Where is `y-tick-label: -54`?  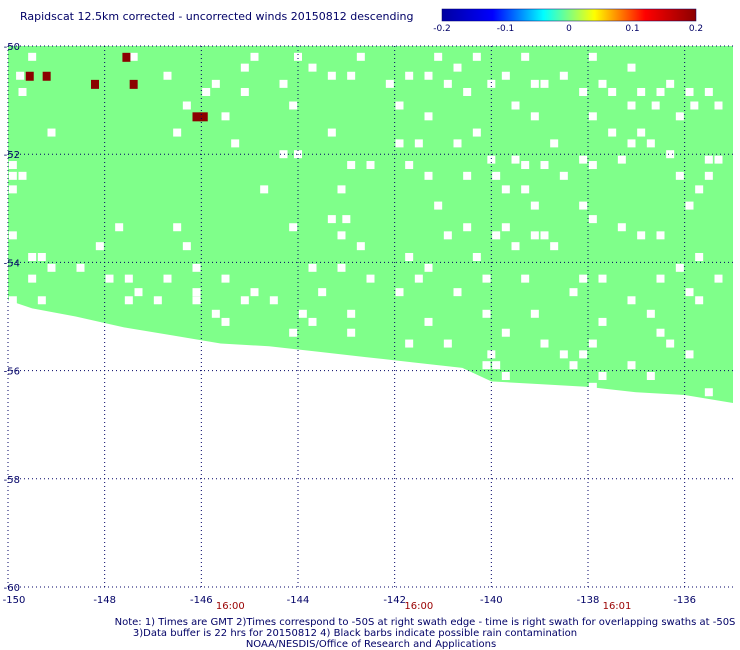 y-tick-label: -54 is located at coordinates (12, 263).